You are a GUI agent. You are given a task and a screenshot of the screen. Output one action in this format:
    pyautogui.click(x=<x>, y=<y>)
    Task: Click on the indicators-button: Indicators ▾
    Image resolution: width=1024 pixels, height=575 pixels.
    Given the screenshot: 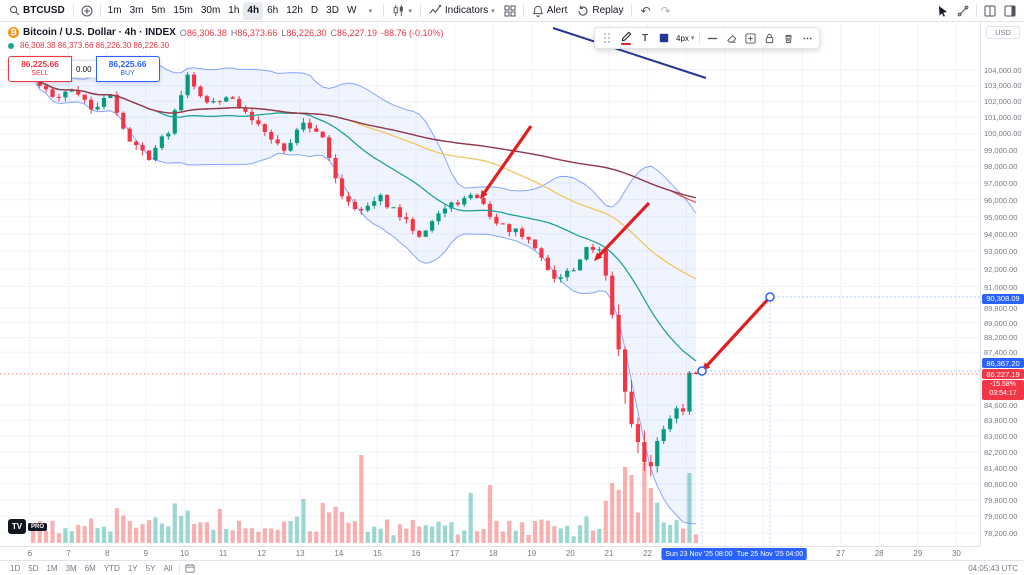 What is the action you would take?
    pyautogui.click(x=462, y=11)
    